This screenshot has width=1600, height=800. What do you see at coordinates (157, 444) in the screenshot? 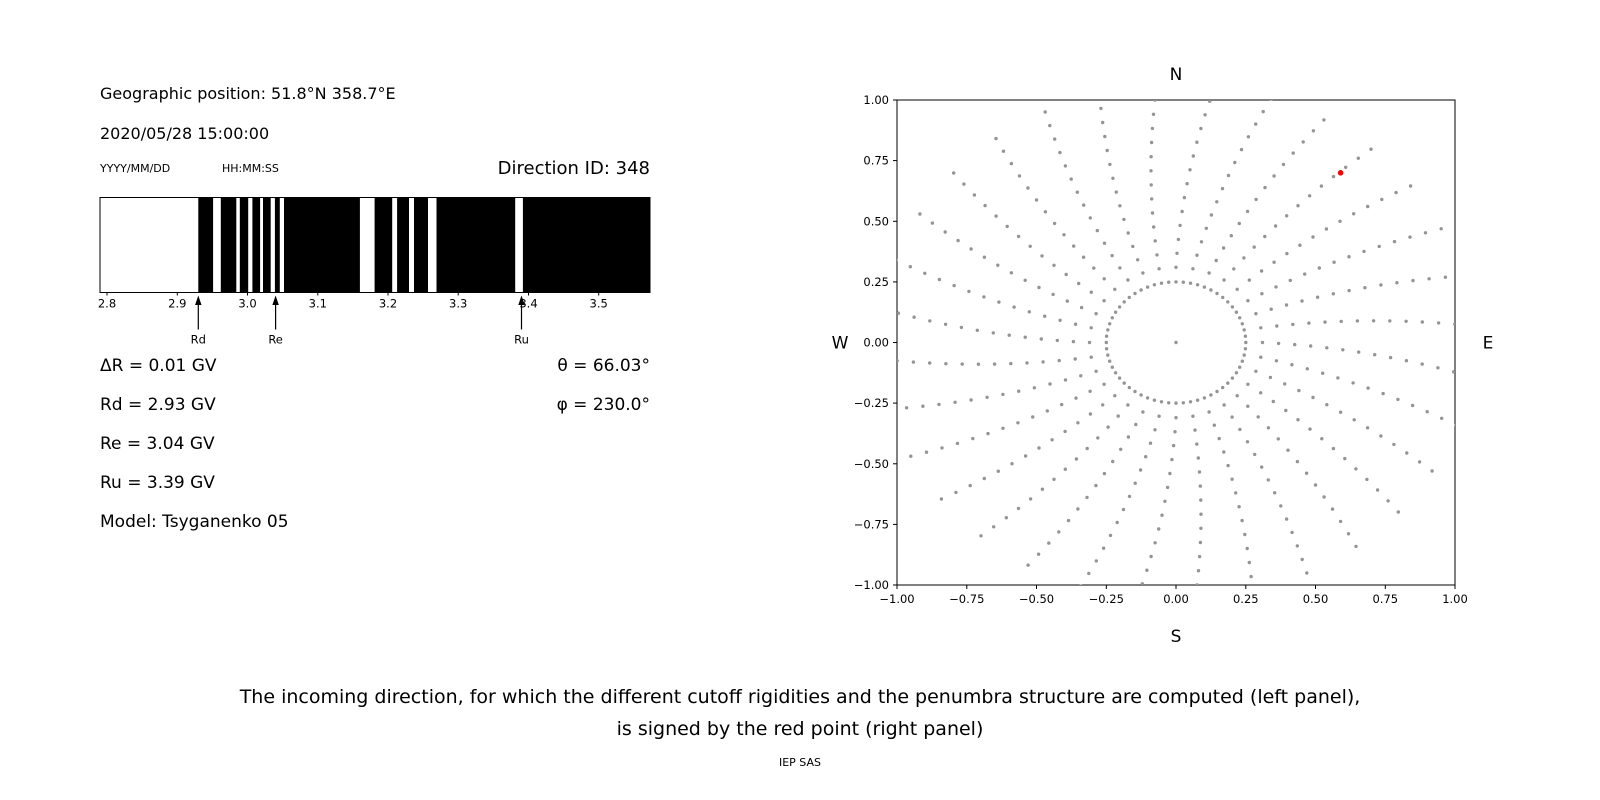
I see `re-value: Re = 3.04 GV` at bounding box center [157, 444].